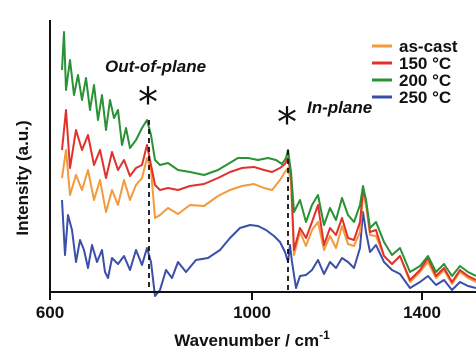  I want to click on x-axis-title: Wavenumber / cm-1, so click(252, 339).